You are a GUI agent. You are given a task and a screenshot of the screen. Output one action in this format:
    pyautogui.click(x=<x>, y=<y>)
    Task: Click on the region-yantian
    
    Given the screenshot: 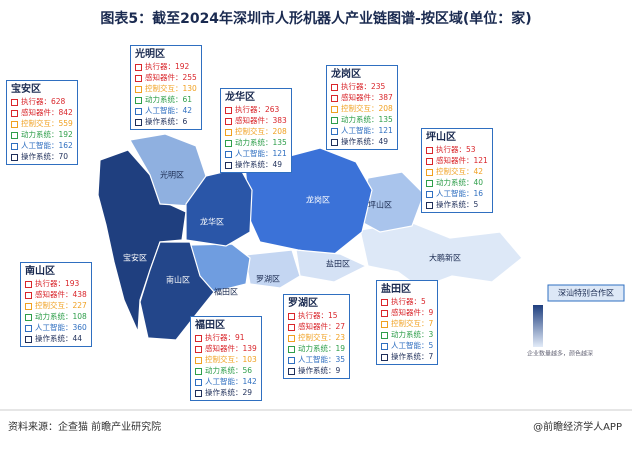 What is the action you would take?
    pyautogui.click(x=331, y=266)
    